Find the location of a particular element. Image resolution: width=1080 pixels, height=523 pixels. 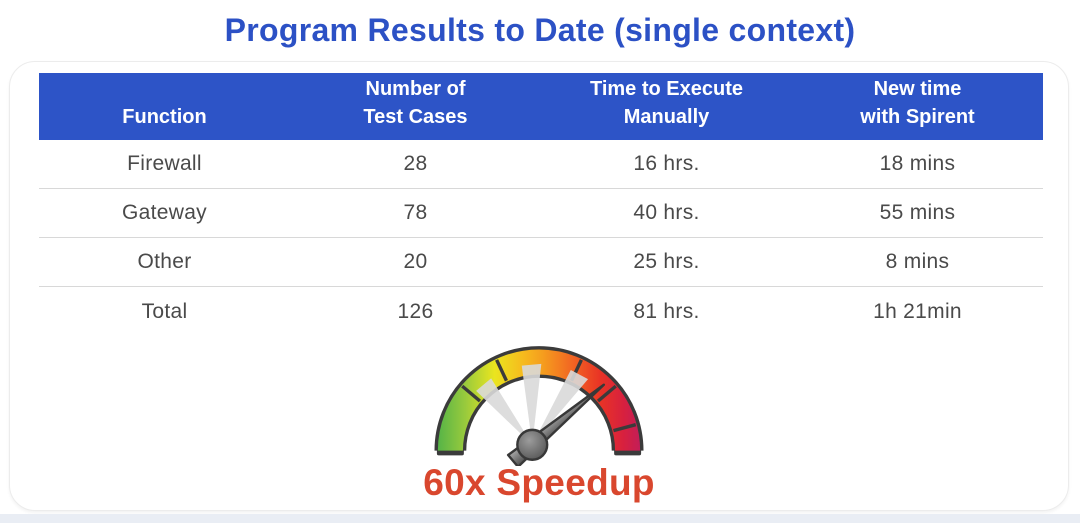

cell-test-cases: 28 is located at coordinates (415, 163).